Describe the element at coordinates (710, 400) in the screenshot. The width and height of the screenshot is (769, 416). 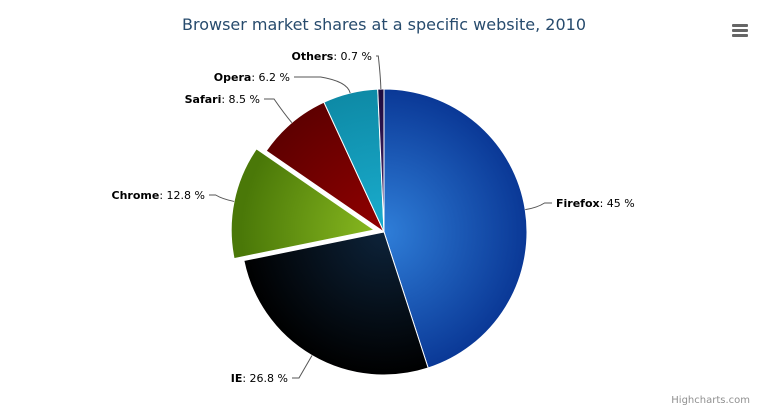
I see `credits-link: Highcharts.com` at that location.